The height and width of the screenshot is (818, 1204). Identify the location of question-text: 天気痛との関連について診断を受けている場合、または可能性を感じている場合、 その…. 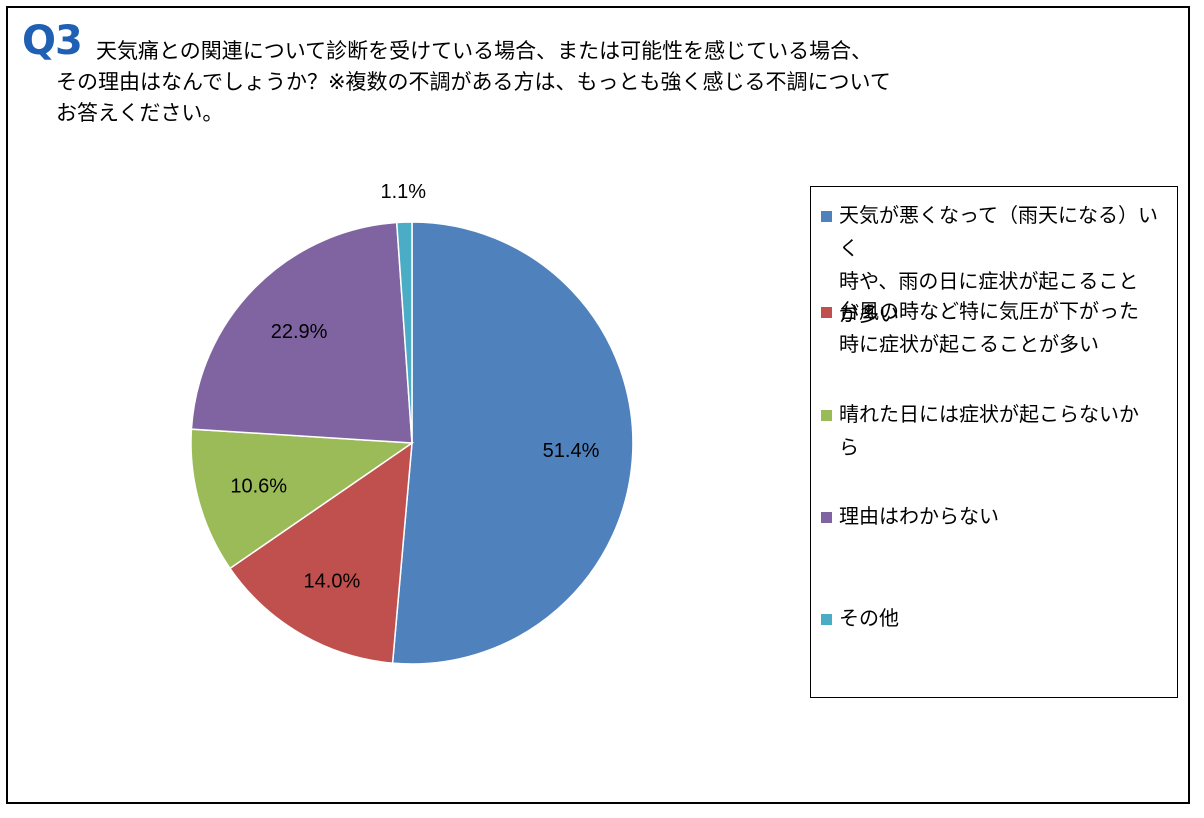
(526, 82).